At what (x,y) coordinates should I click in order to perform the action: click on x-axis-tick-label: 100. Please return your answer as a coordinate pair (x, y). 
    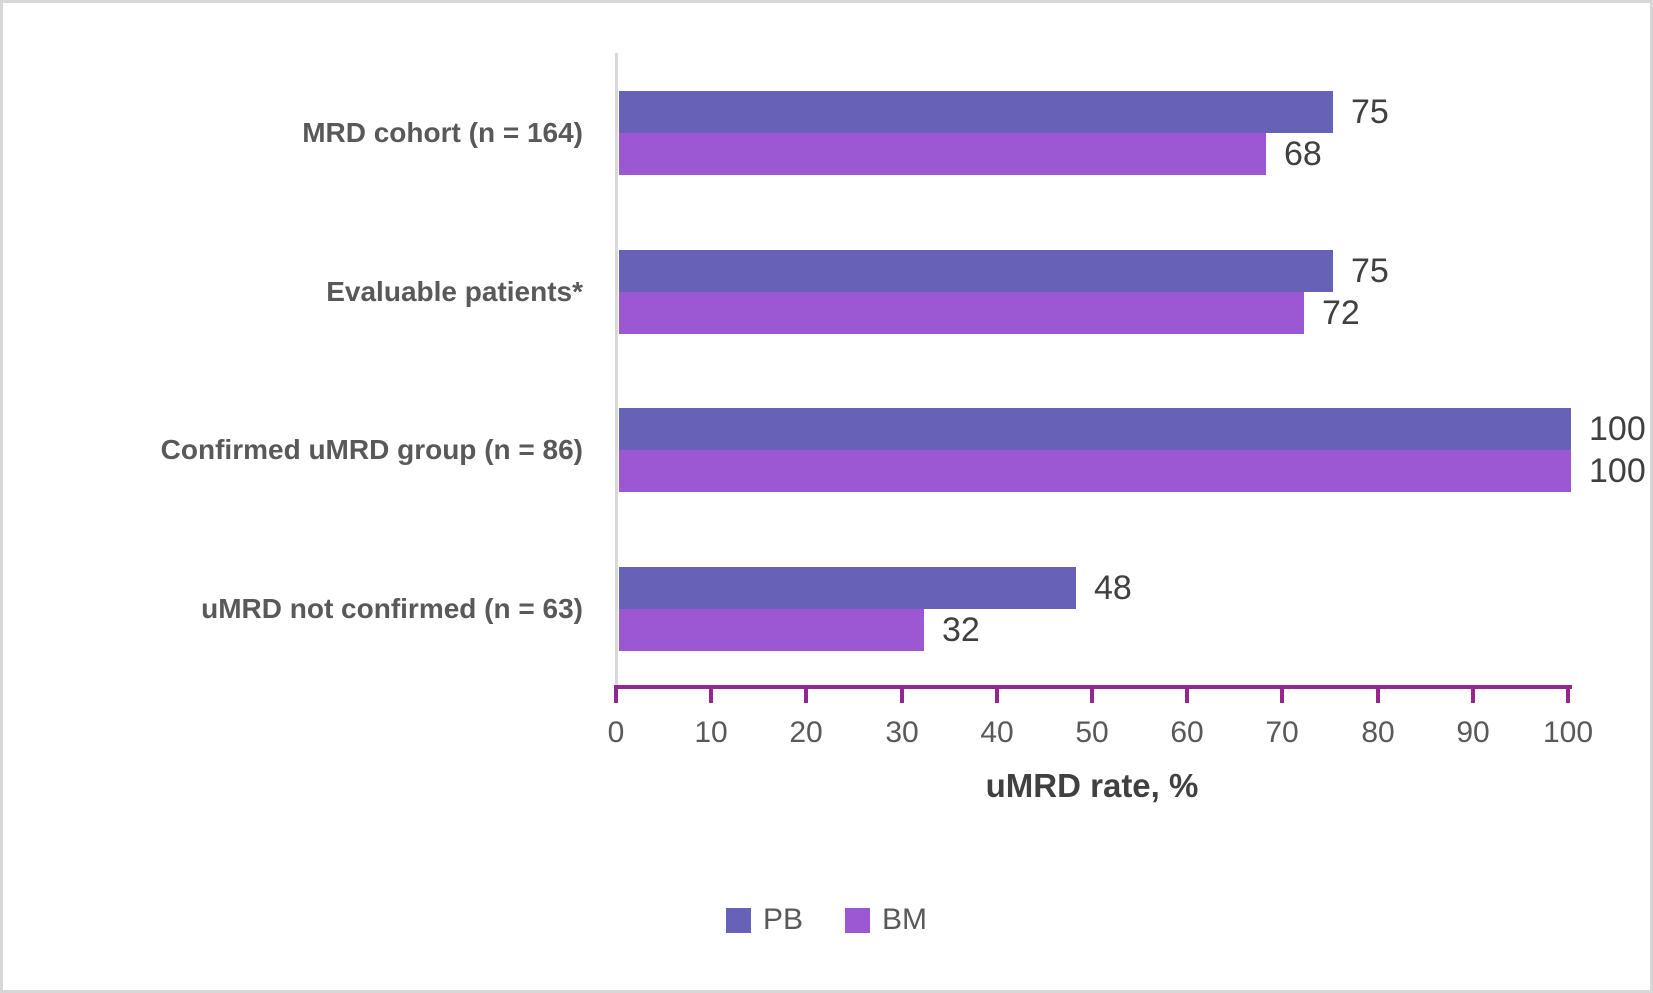
    Looking at the image, I should click on (1568, 732).